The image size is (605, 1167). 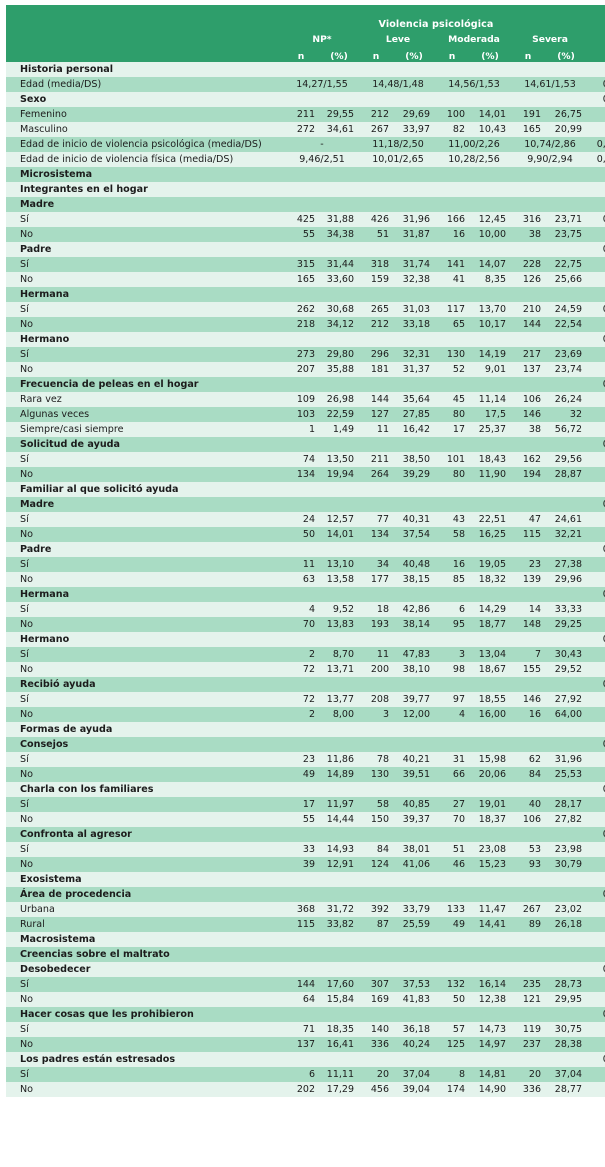 What do you see at coordinates (376, 669) in the screenshot?
I see `cell-n: 200` at bounding box center [376, 669].